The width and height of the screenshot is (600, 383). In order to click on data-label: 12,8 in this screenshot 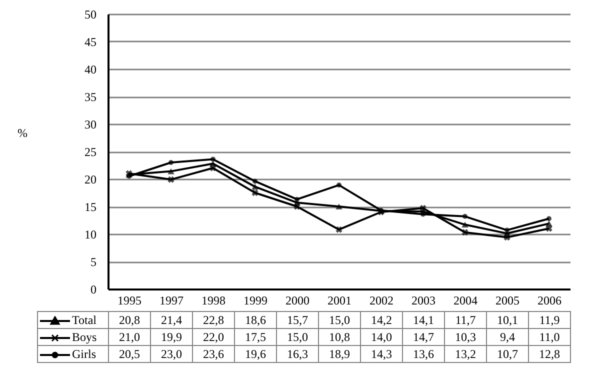, I will do `click(549, 354)`.